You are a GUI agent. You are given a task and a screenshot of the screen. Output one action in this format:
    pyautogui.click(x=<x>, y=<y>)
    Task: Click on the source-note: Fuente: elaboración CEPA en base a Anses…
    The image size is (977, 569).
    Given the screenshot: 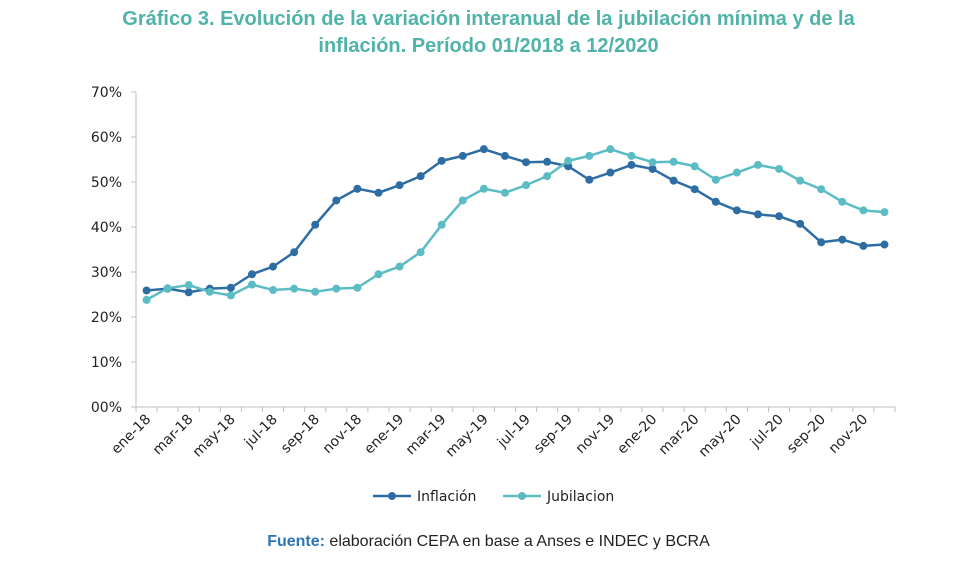 What is the action you would take?
    pyautogui.click(x=488, y=542)
    